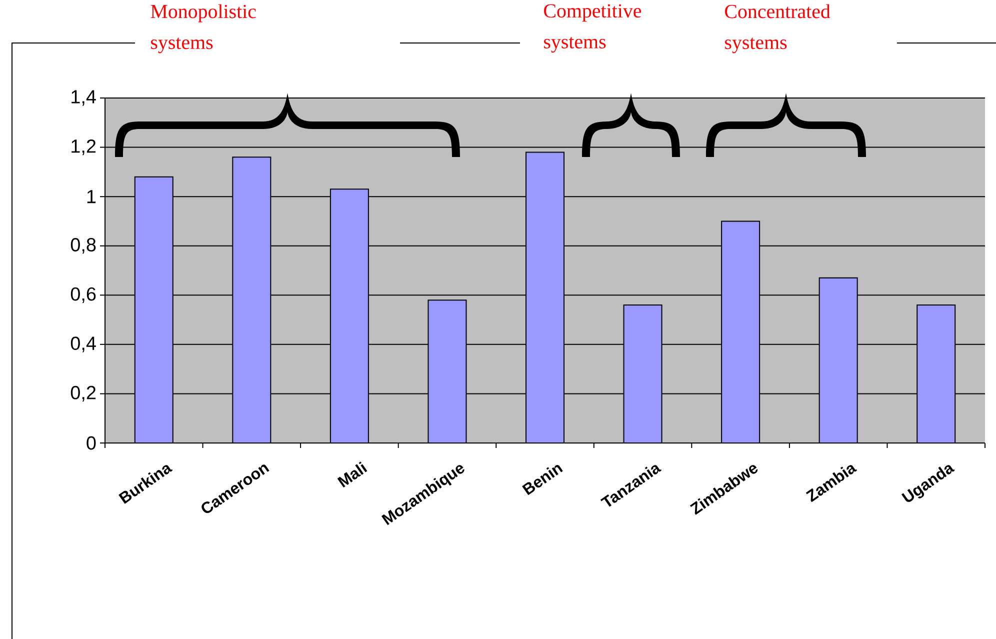  What do you see at coordinates (203, 29) in the screenshot?
I see `text: Monopolistic systems` at bounding box center [203, 29].